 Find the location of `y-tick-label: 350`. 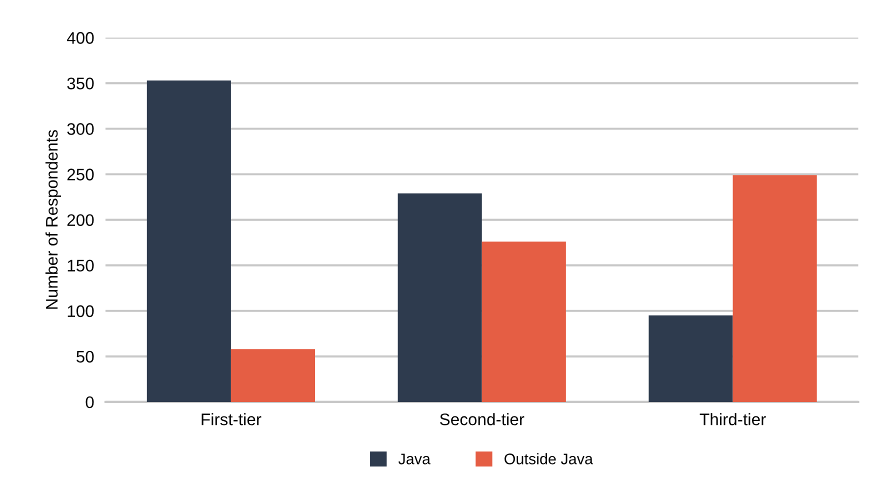

y-tick-label: 350 is located at coordinates (80, 84).